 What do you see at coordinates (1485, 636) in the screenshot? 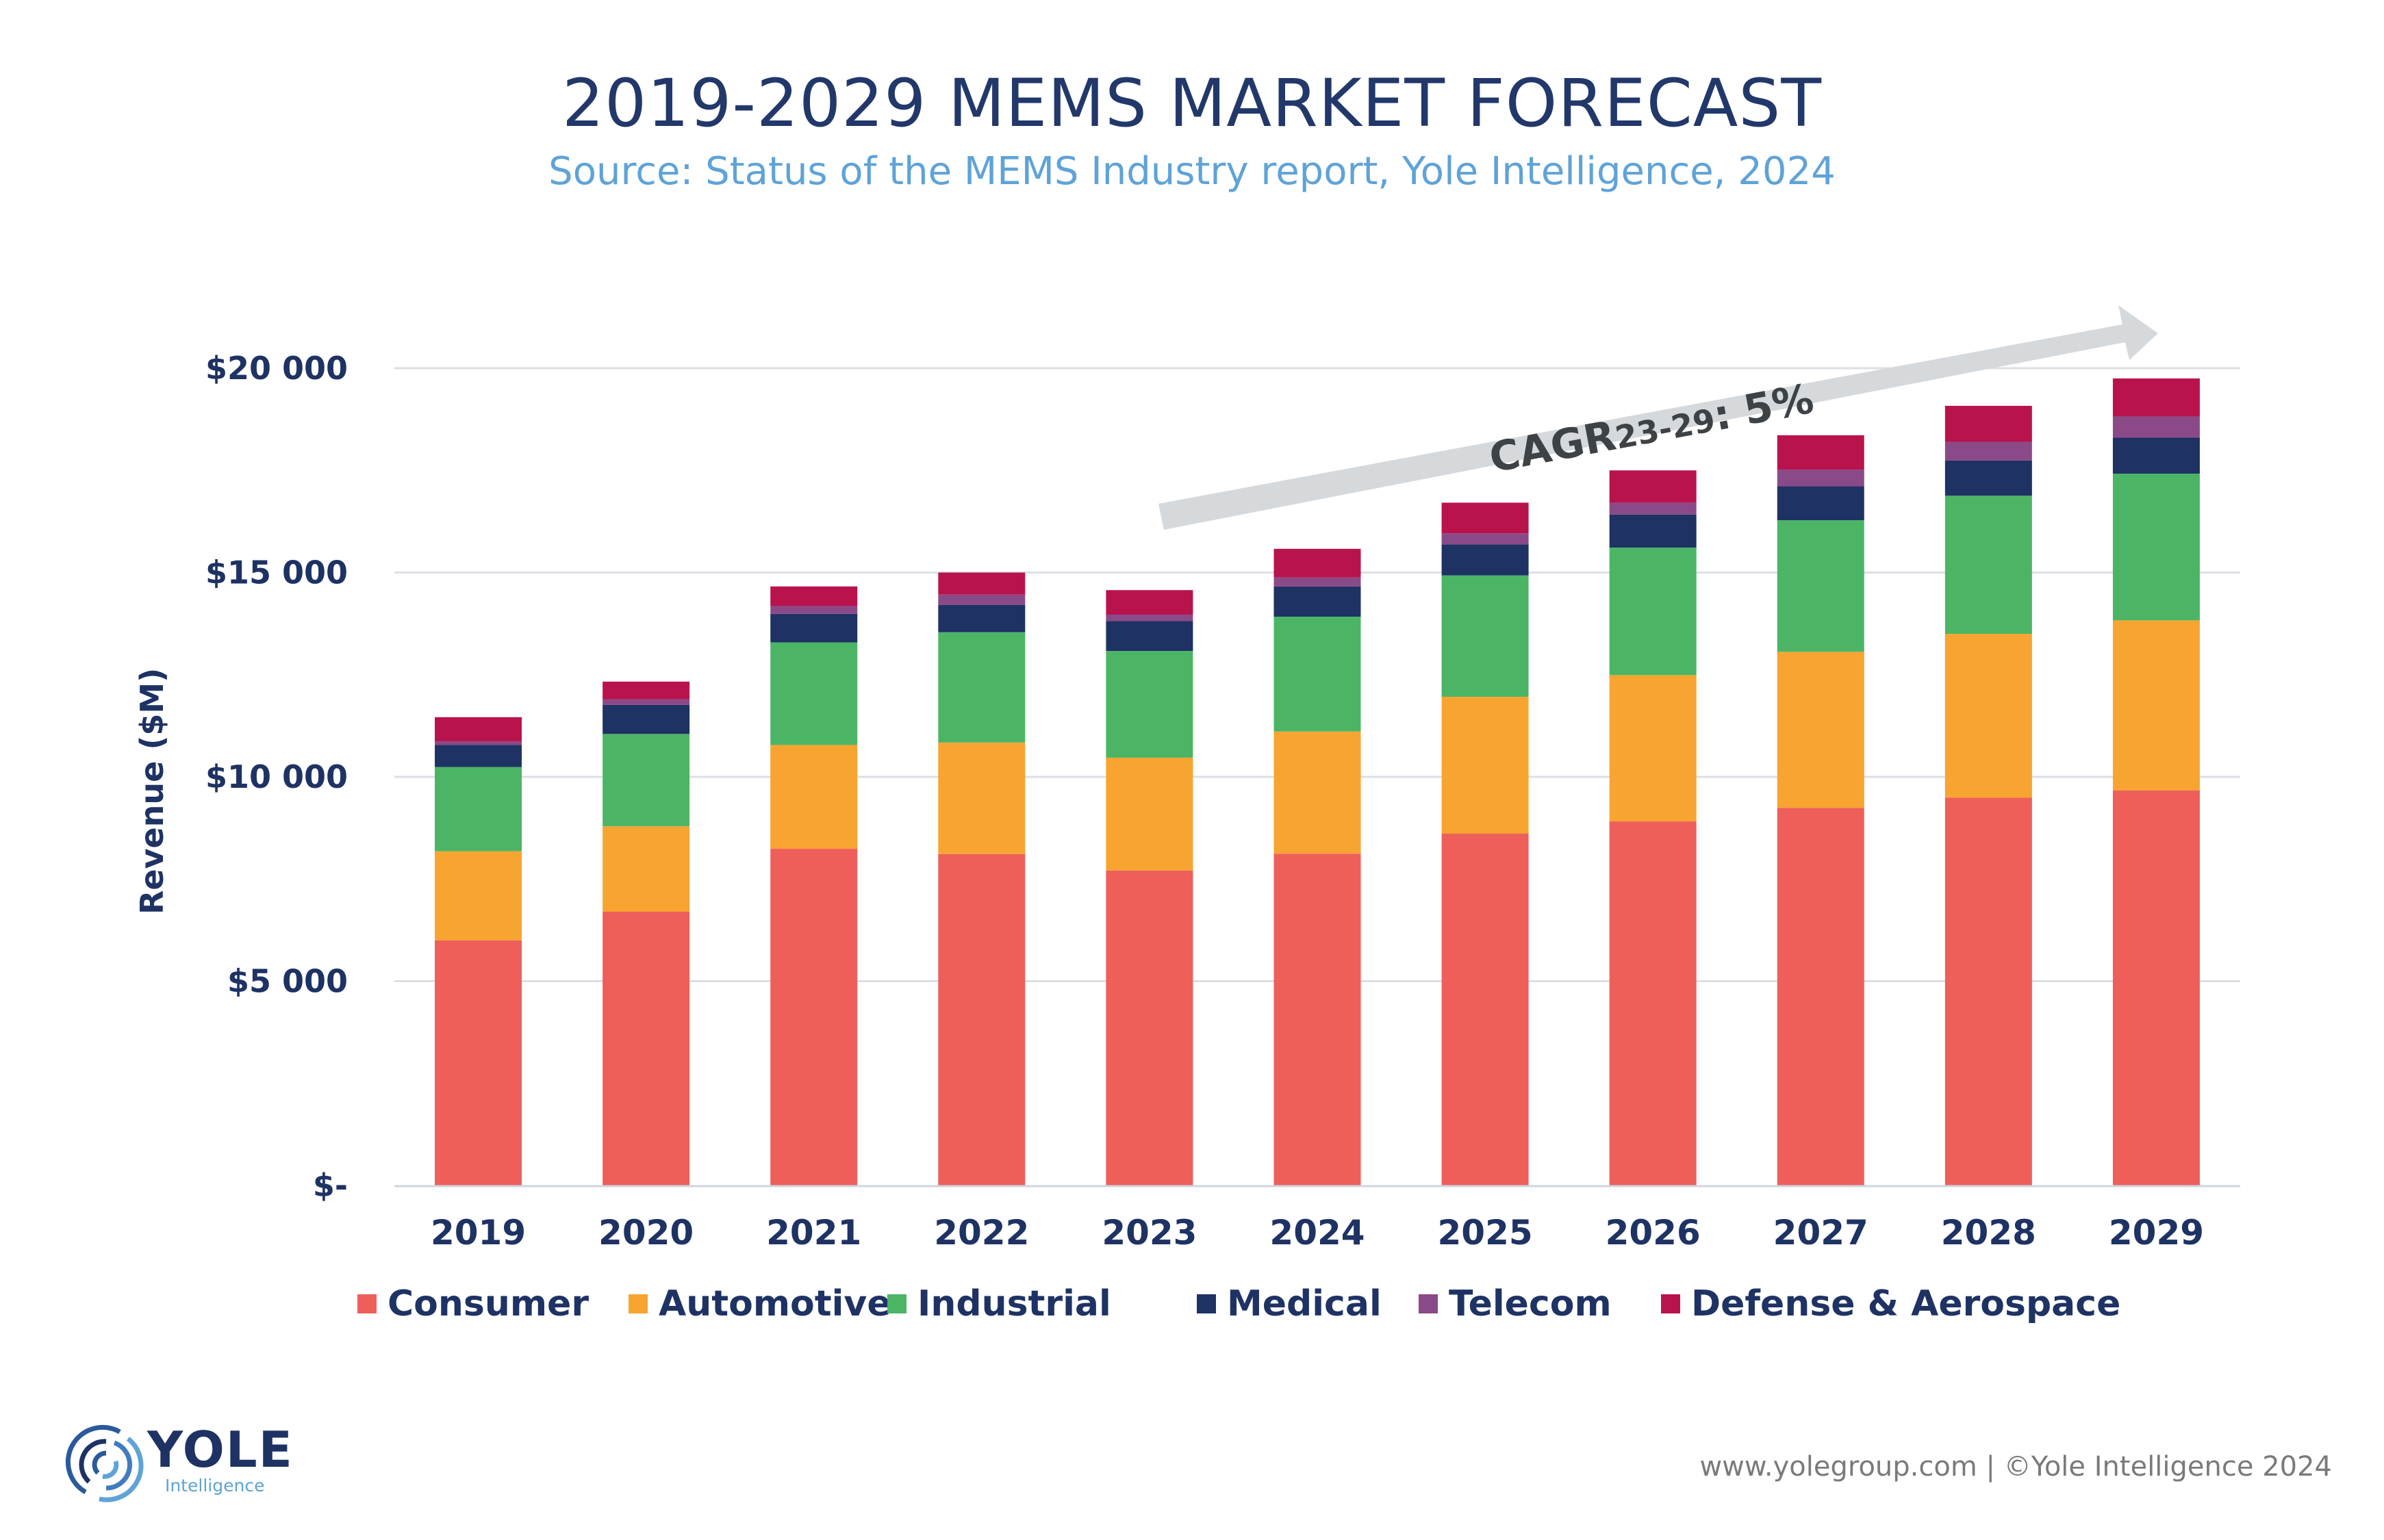
I see `bar-segment-industrial-2025` at bounding box center [1485, 636].